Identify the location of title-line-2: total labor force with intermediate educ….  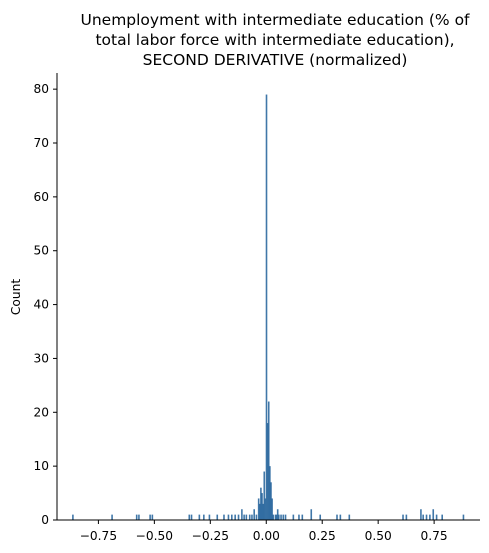
(274, 40).